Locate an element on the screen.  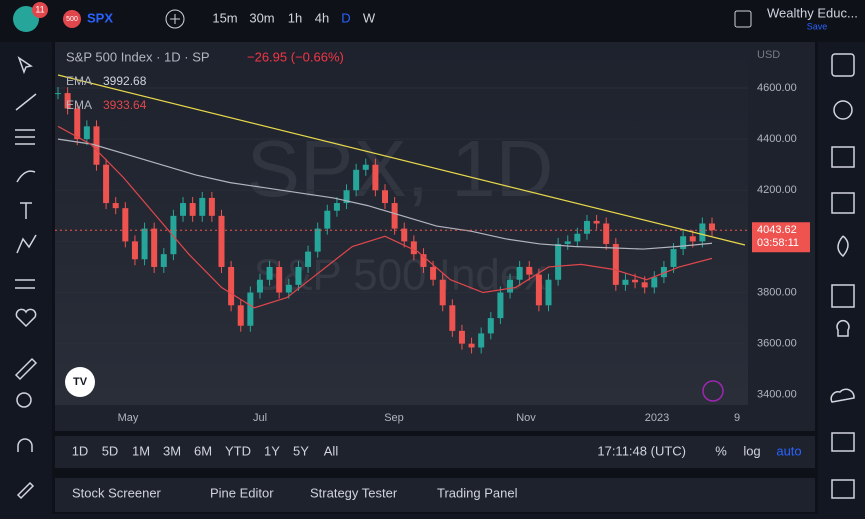
interval: 1h is located at coordinates (295, 17).